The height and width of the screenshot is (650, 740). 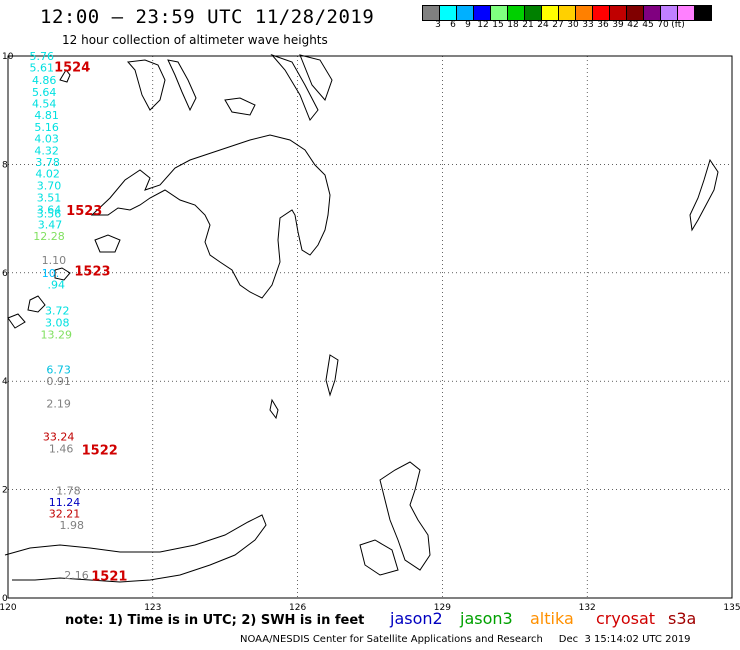 What do you see at coordinates (703, 13) in the screenshot?
I see `color-swatch` at bounding box center [703, 13].